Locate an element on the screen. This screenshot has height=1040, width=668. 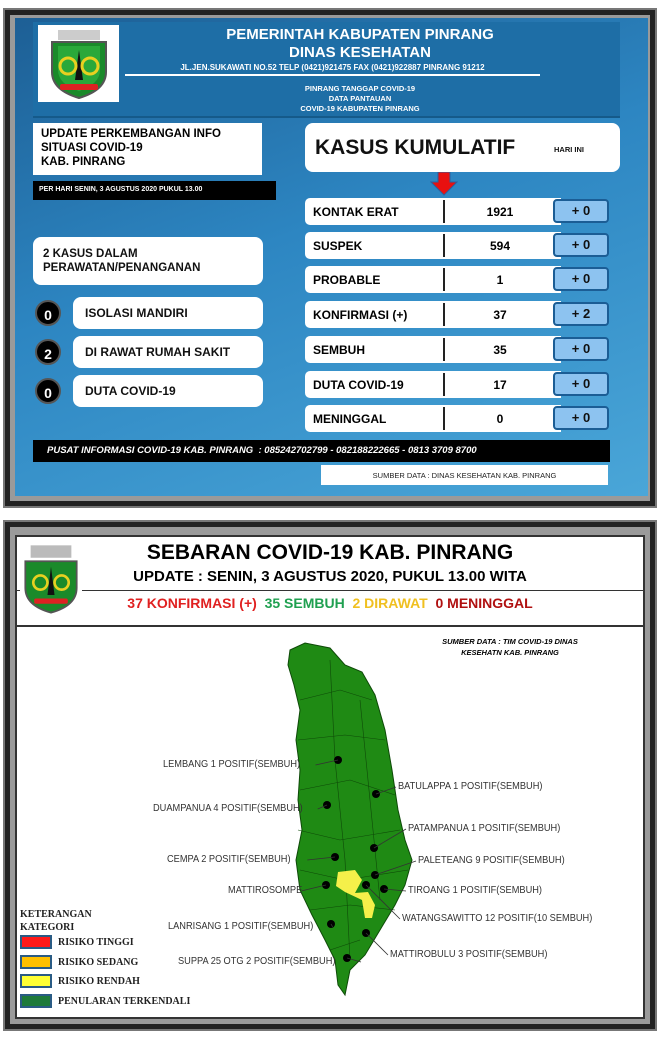
stat-meninggal: 0 MENINGGAL is located at coordinates (484, 603).